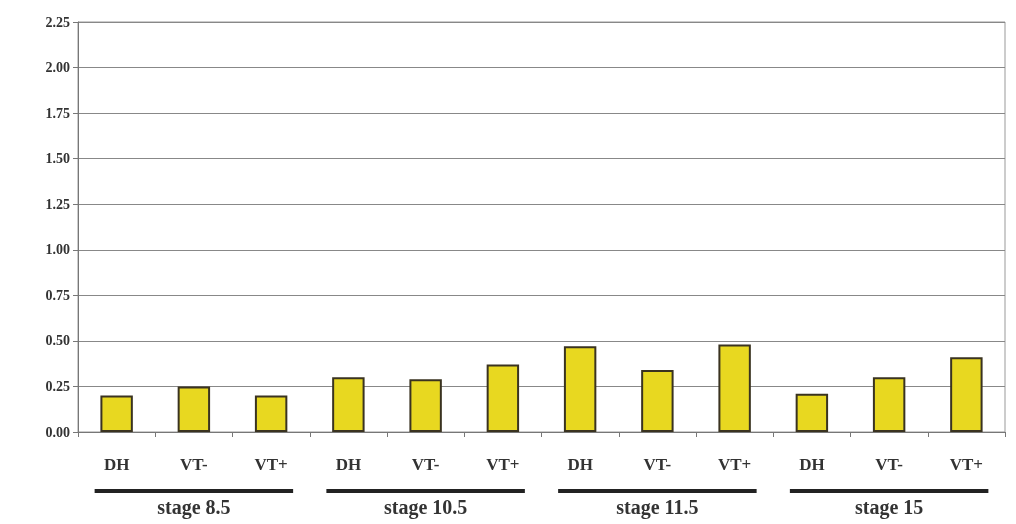  What do you see at coordinates (194, 507) in the screenshot?
I see `text: stage 8.5` at bounding box center [194, 507].